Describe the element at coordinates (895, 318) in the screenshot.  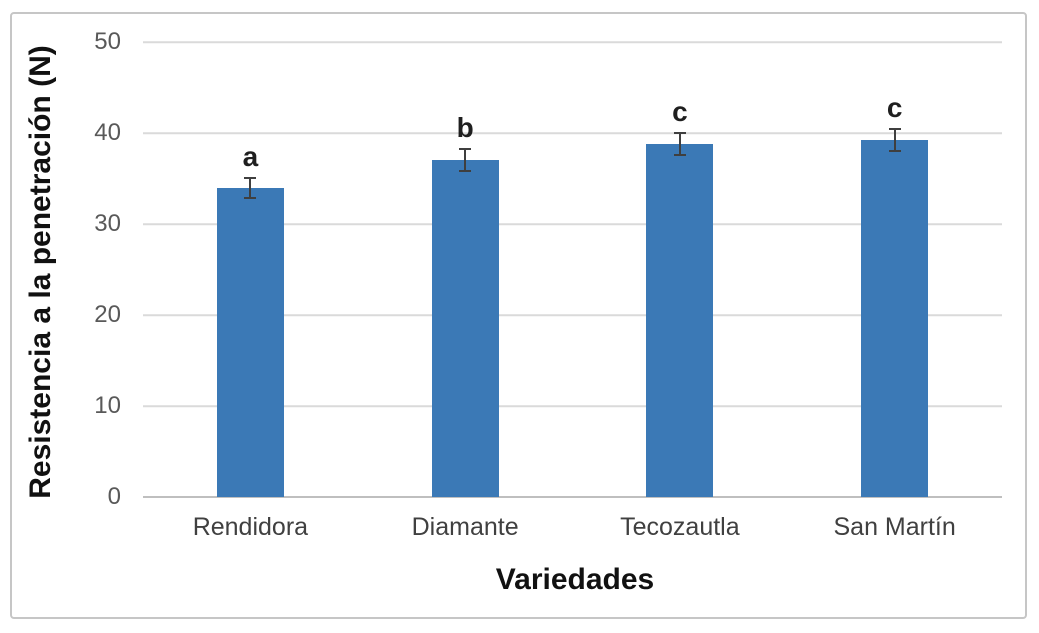
I see `bar-san-martin` at that location.